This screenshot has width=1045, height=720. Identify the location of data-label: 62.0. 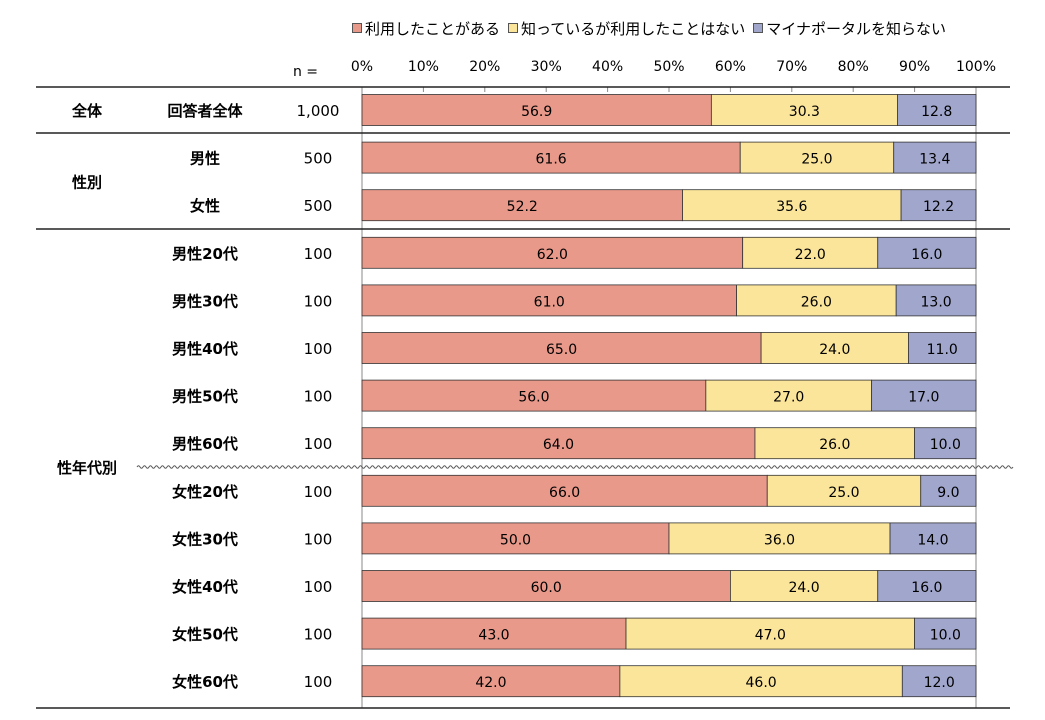
(552, 255).